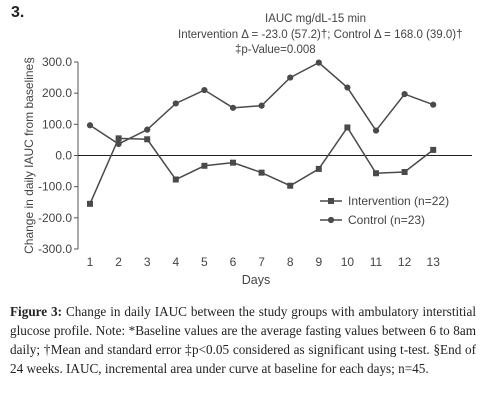  What do you see at coordinates (434, 262) in the screenshot?
I see `x-tick-label: 13` at bounding box center [434, 262].